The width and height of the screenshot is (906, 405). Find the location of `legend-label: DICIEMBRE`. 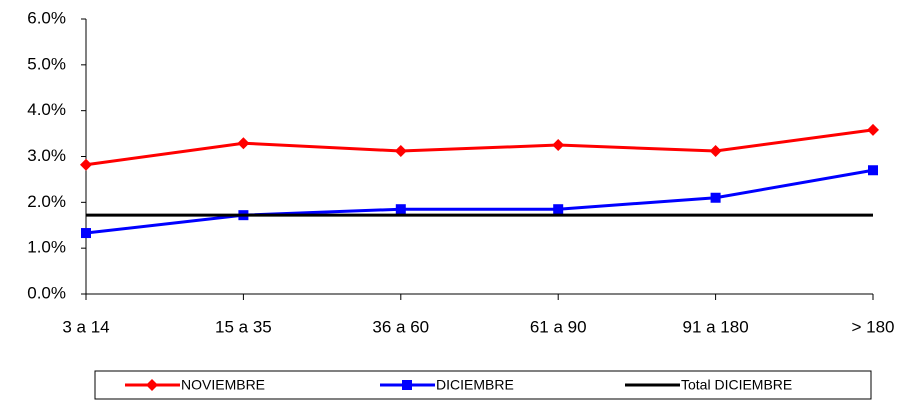

legend-label: DICIEMBRE is located at coordinates (475, 385).